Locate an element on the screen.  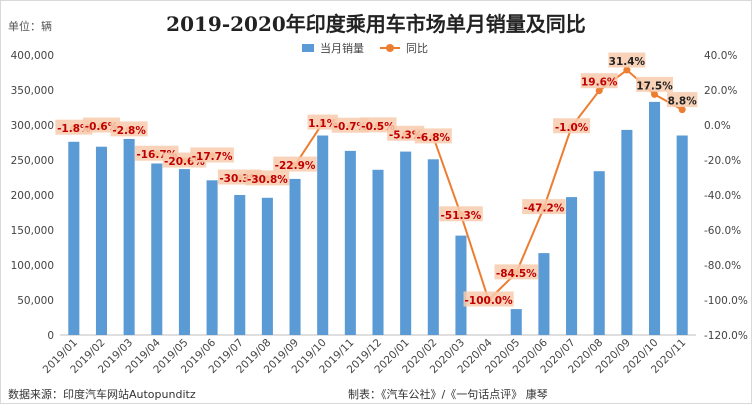
y-left-tick-label: 350,000 is located at coordinates (32, 91).